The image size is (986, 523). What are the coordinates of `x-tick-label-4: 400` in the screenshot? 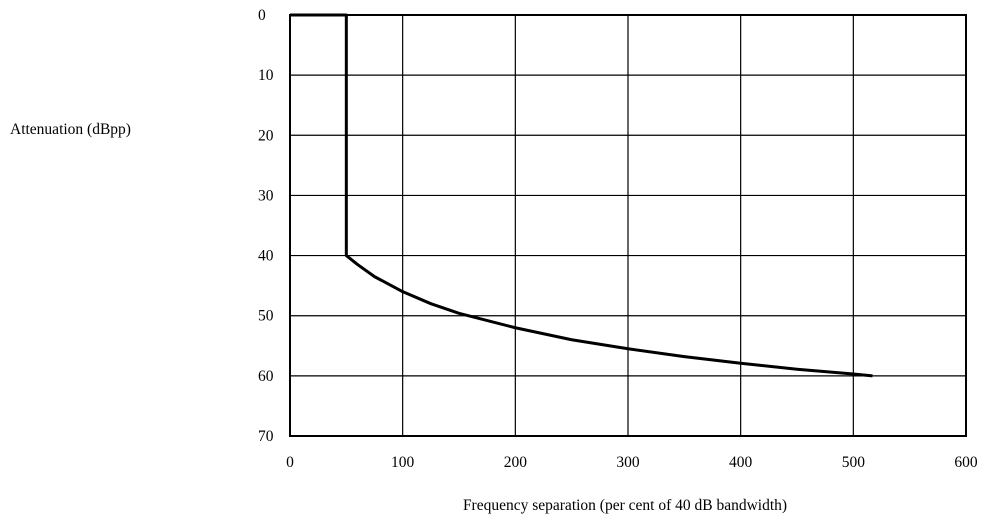 It's located at (741, 462).